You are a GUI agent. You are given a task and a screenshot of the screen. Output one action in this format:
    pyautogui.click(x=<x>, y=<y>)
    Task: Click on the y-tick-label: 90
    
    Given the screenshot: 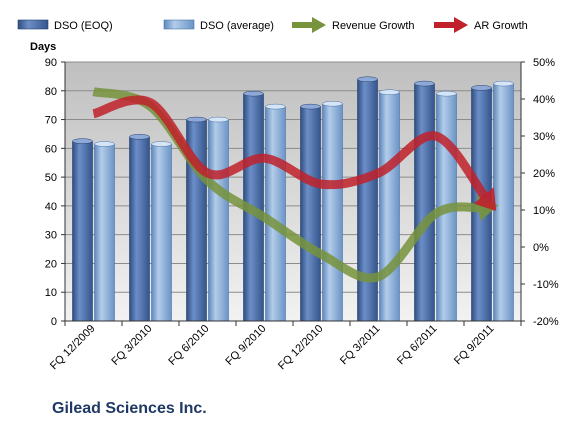 What is the action you would take?
    pyautogui.click(x=51, y=63)
    